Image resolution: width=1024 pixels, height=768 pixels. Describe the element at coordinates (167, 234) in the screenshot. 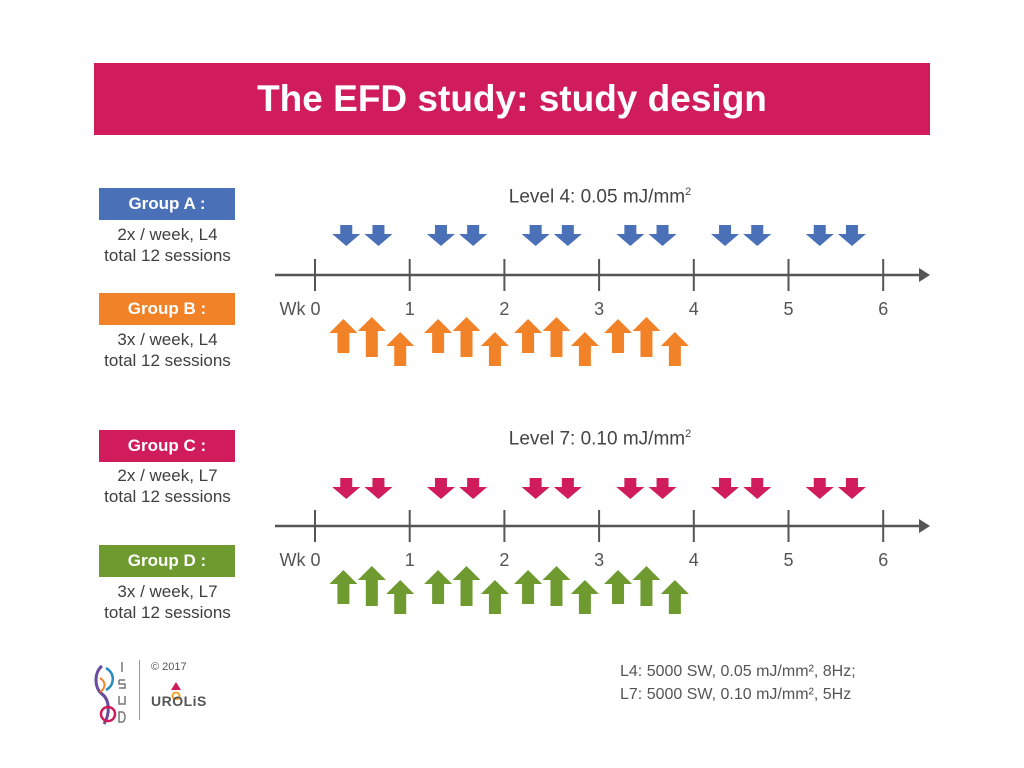

I see `group-a-frequency: 2x / week, L4` at that location.